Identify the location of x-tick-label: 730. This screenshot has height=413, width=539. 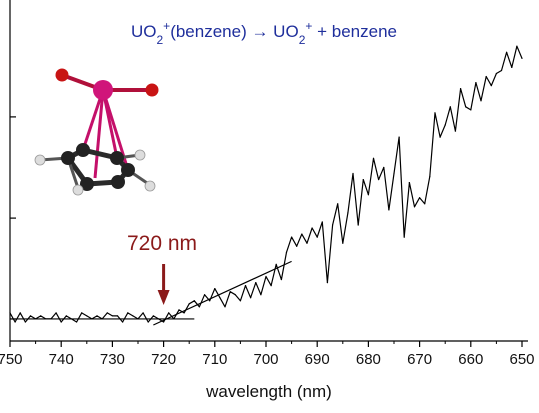
(112, 359).